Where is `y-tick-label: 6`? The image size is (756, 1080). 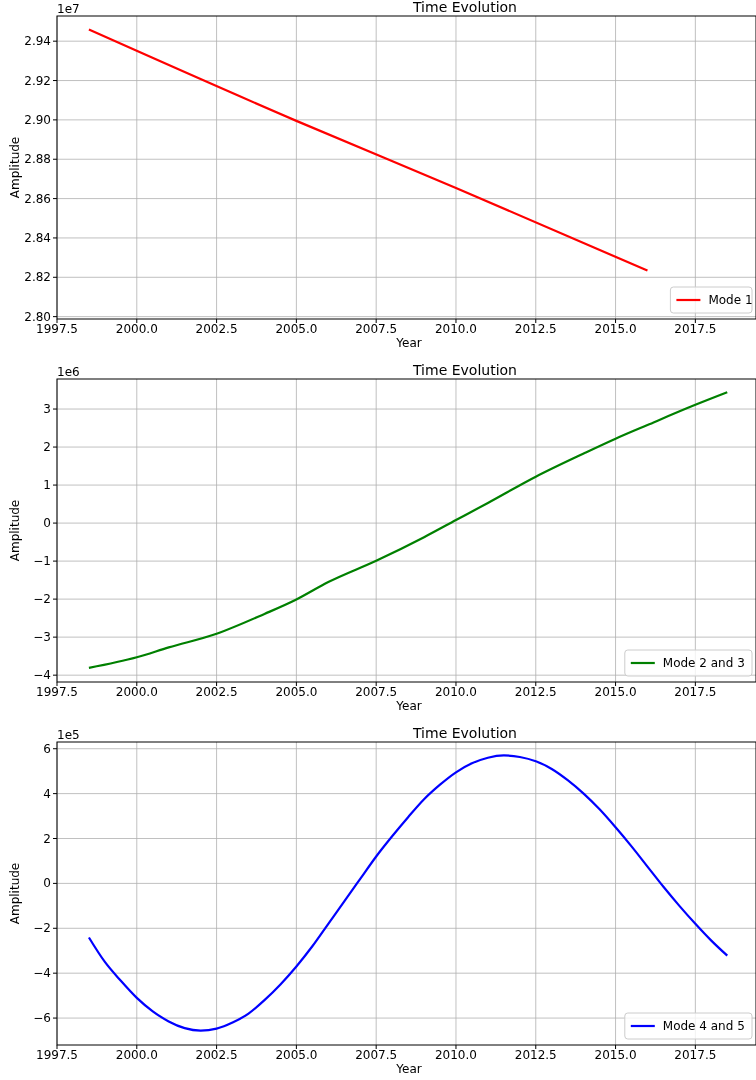 y-tick-label: 6 is located at coordinates (47, 748).